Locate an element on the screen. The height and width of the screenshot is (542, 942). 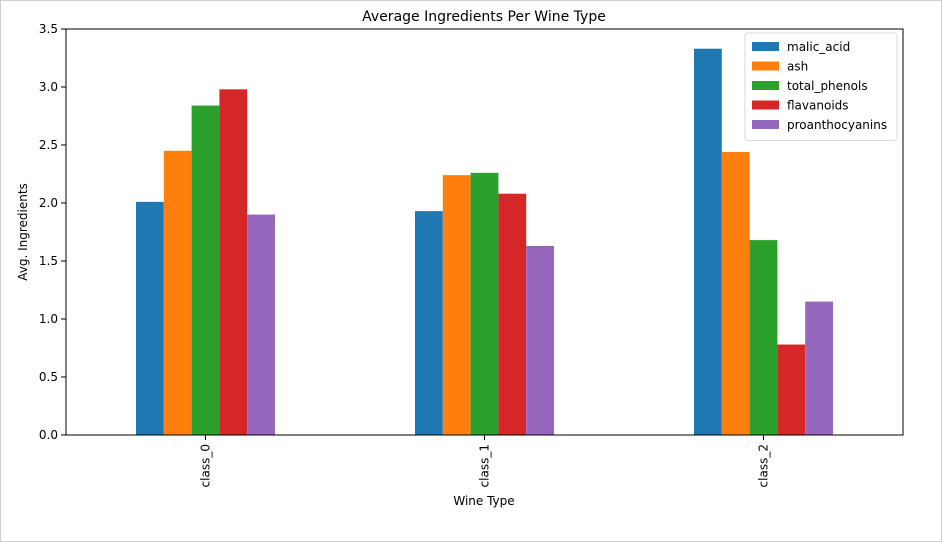
legend-swatch-flavanoids is located at coordinates (765, 105).